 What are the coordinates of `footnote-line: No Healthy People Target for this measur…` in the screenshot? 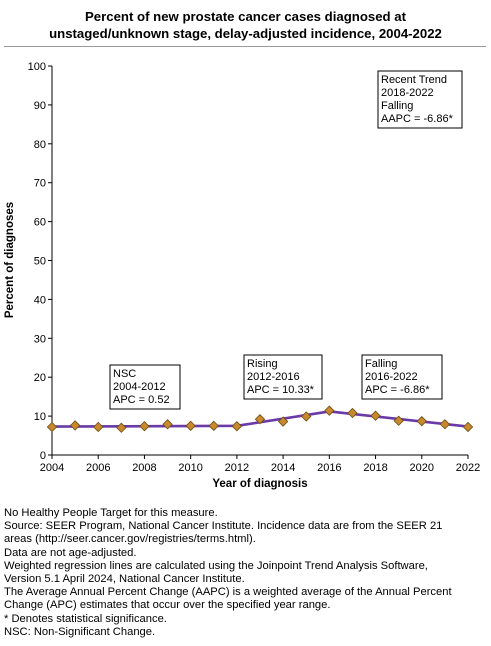 It's located at (111, 513).